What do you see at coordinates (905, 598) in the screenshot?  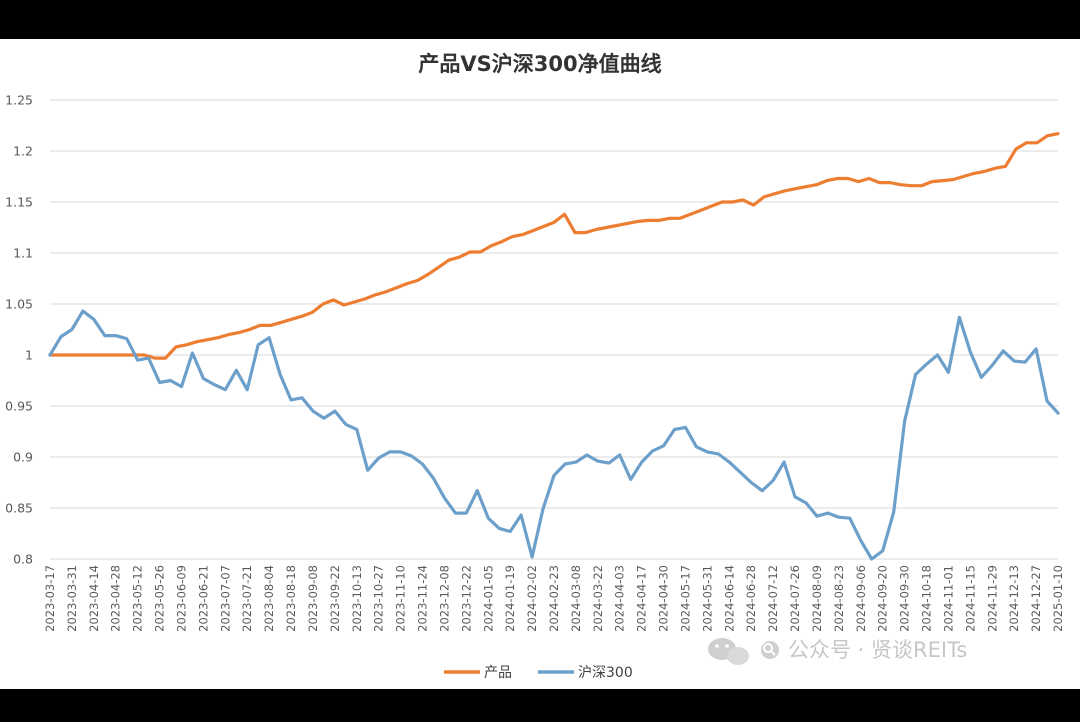 I see `x-tick-label: 2024-09-30` at bounding box center [905, 598].